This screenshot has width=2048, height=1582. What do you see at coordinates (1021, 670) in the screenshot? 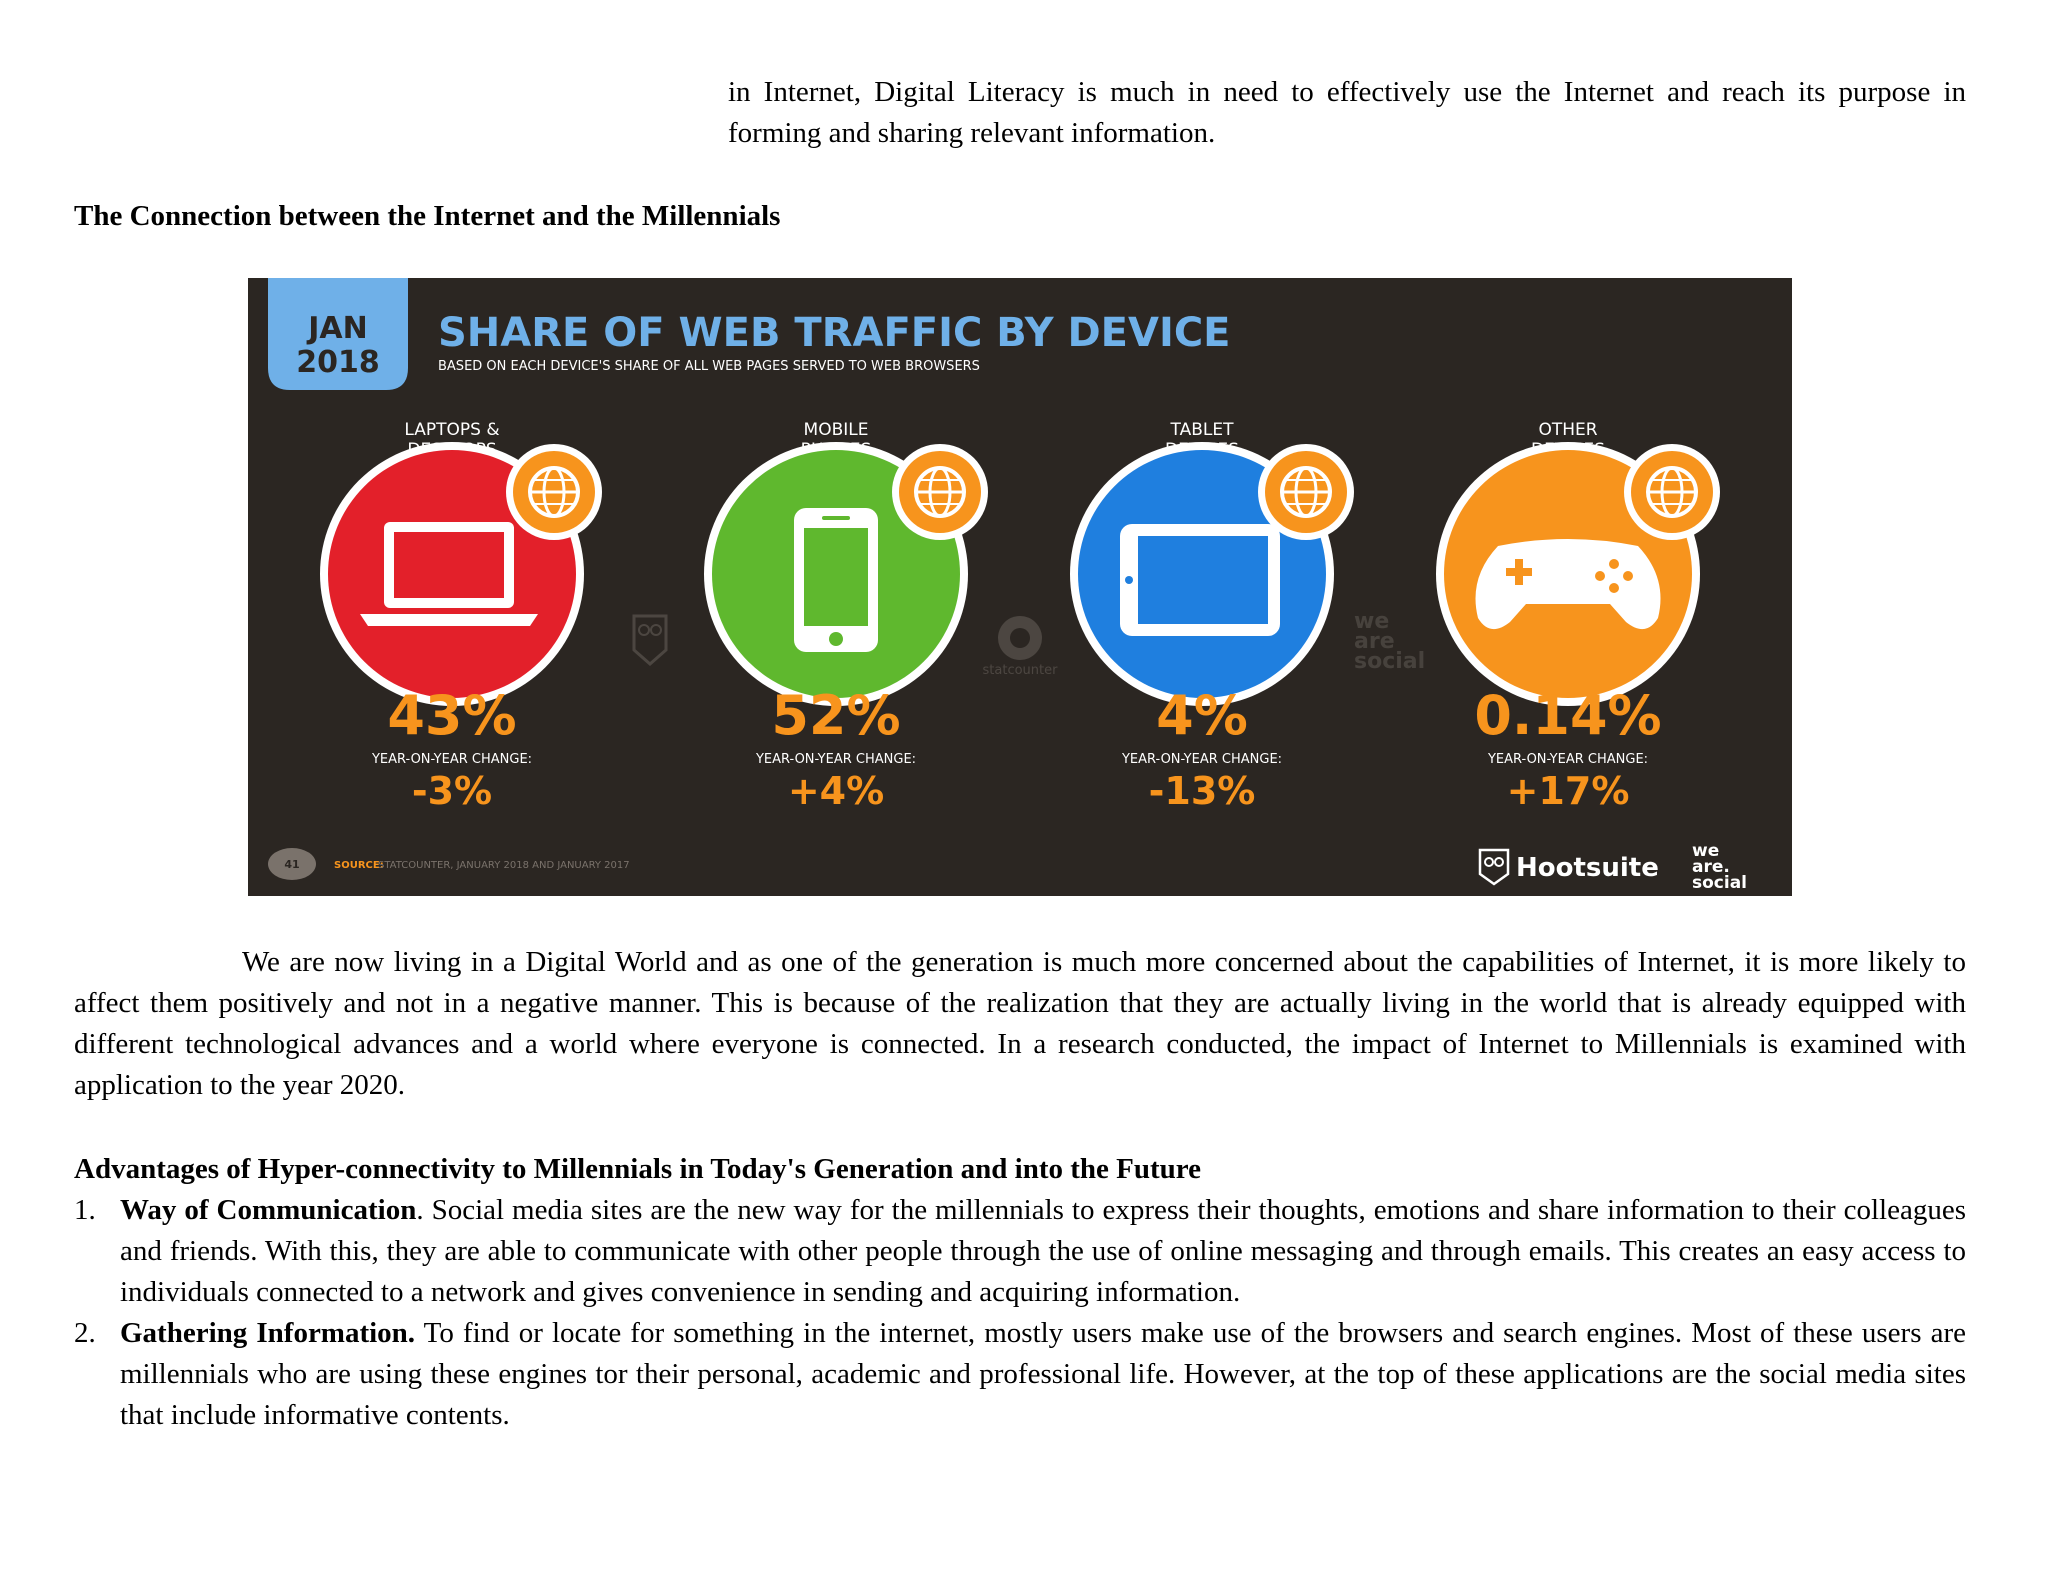
I see `svg-text: statcounter` at bounding box center [1021, 670].